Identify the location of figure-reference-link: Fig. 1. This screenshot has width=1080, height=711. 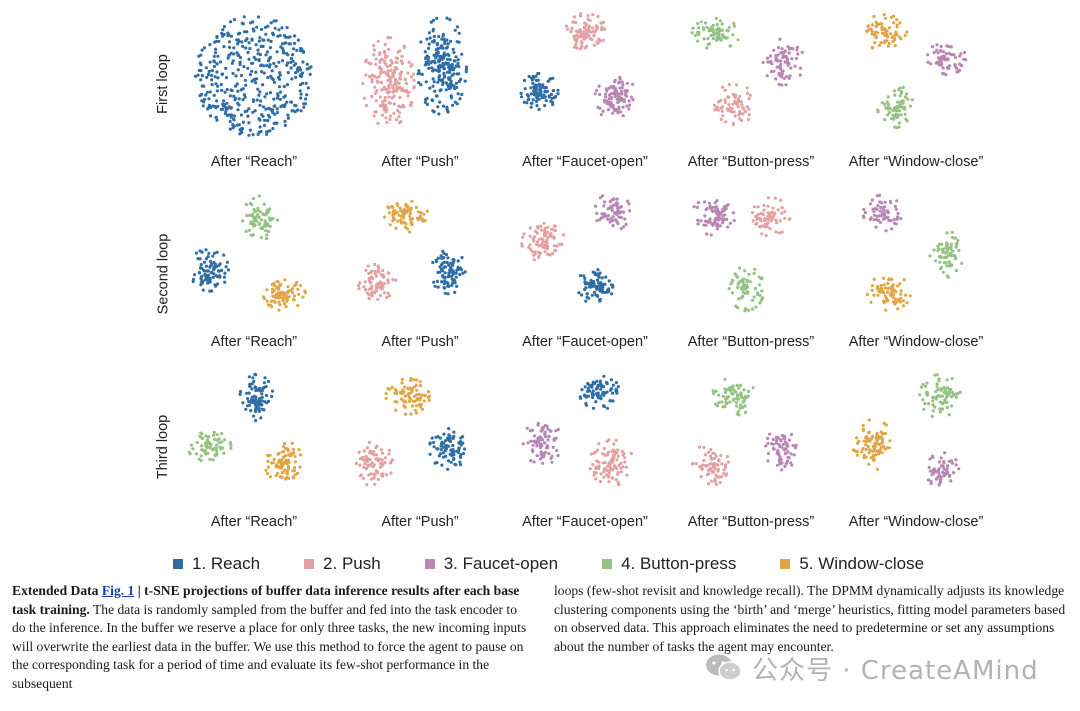
(118, 590).